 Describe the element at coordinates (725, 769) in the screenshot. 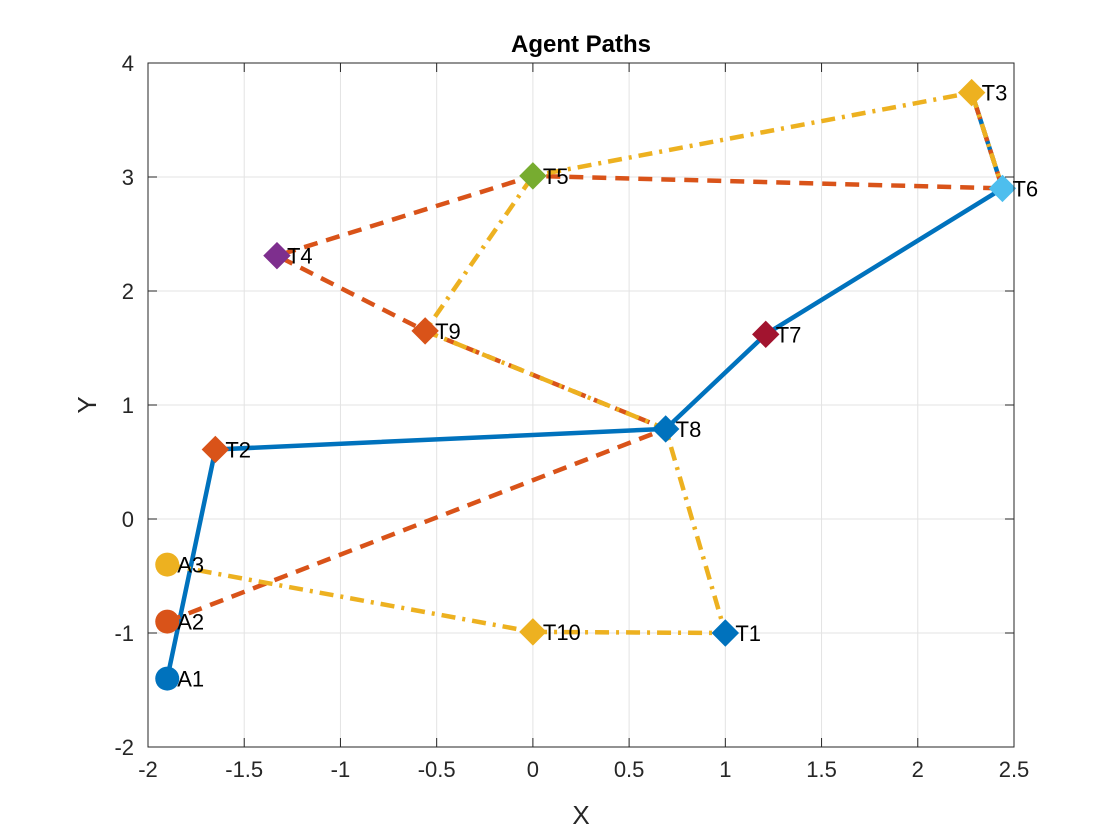

I see `x-tick-label: 1` at that location.